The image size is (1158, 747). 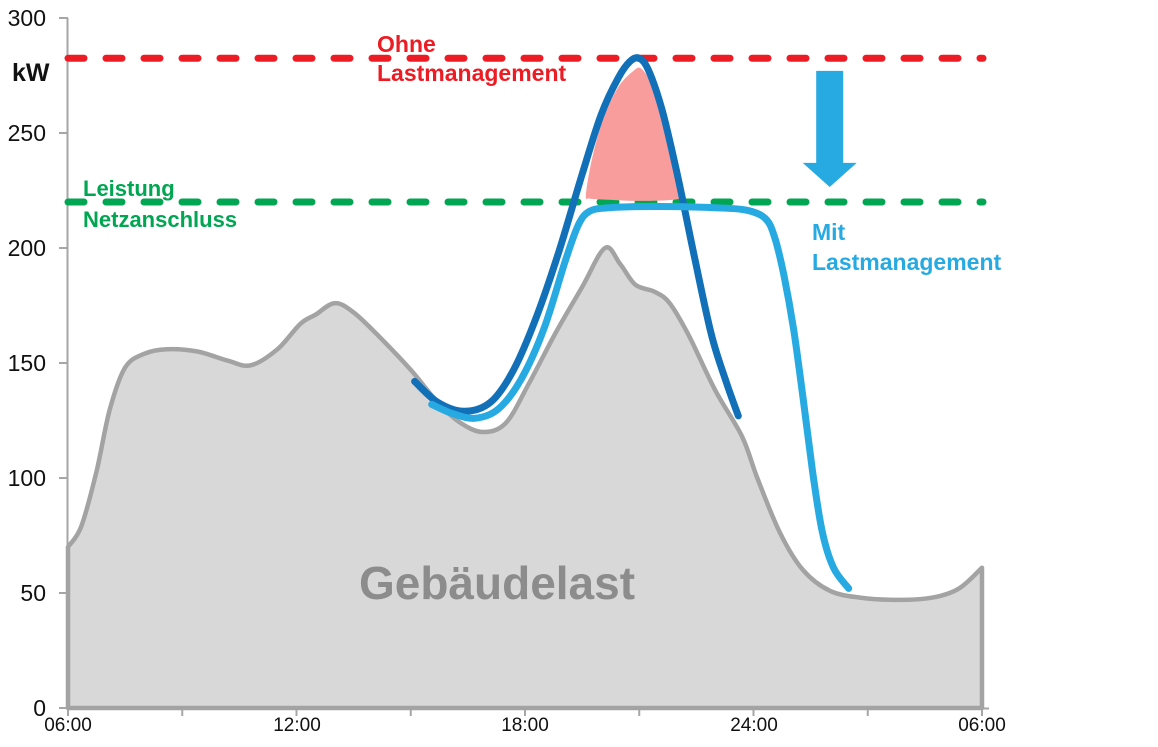 I want to click on x-tick-label: 18:00, so click(x=525, y=725).